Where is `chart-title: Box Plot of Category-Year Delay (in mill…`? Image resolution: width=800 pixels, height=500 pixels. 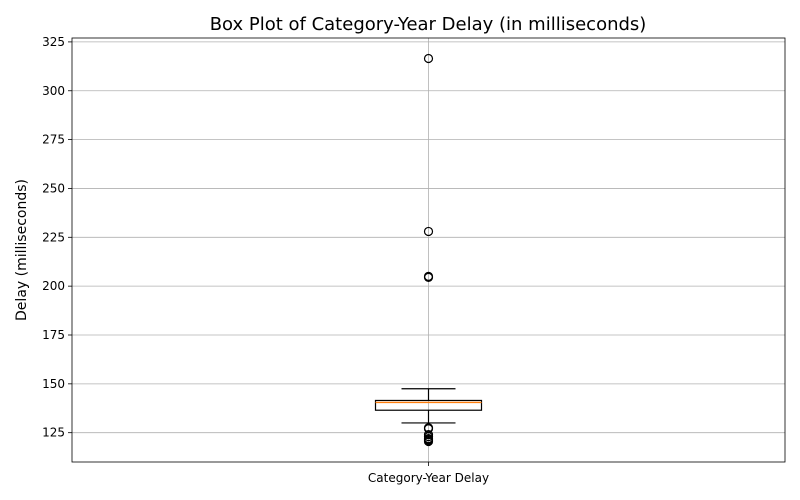 chart-title: Box Plot of Category-Year Delay (in mill… is located at coordinates (428, 24).